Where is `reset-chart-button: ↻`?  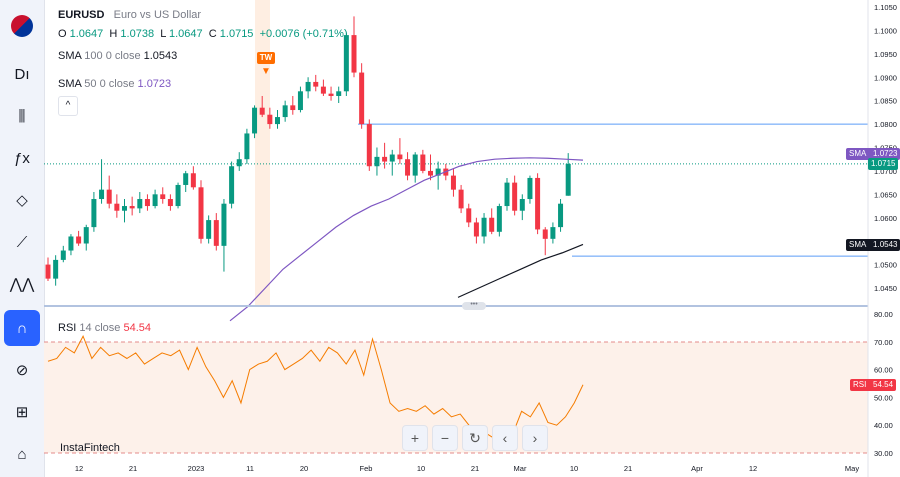
reset-chart-button: ↻ is located at coordinates (475, 438).